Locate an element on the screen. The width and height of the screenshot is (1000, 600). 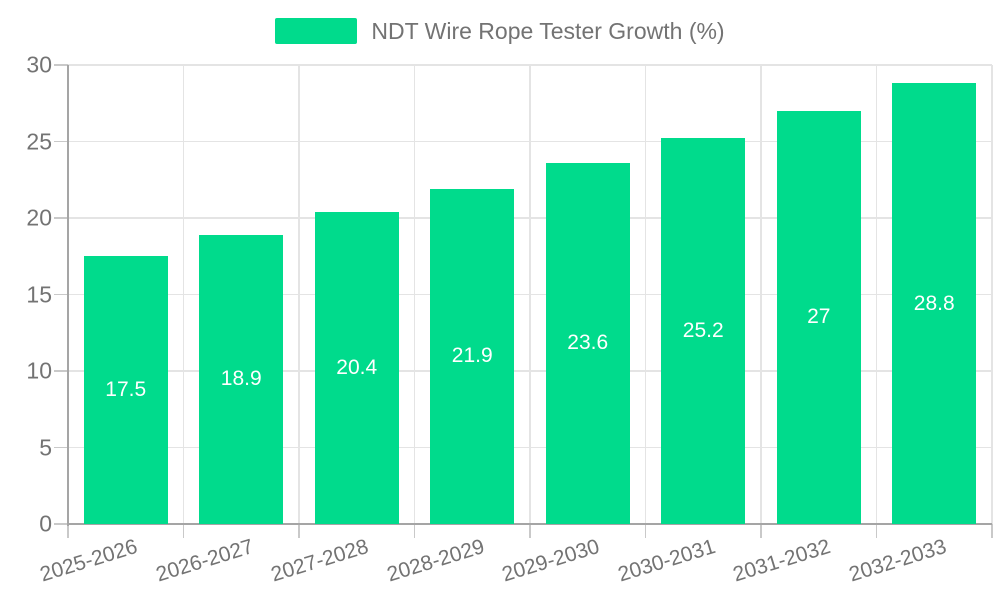
legend: NDT Wire Rope Tester Growth (%) is located at coordinates (500, 31).